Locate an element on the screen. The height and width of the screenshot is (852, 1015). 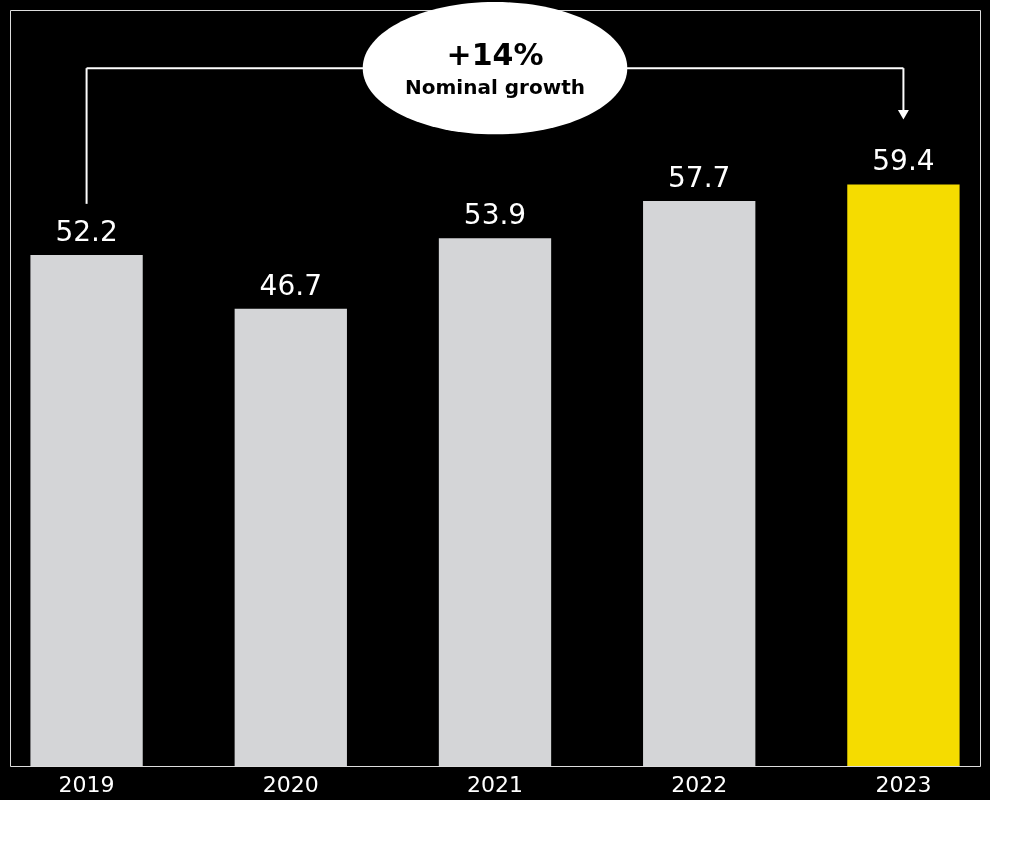
data-label: 57.7 is located at coordinates (699, 178).